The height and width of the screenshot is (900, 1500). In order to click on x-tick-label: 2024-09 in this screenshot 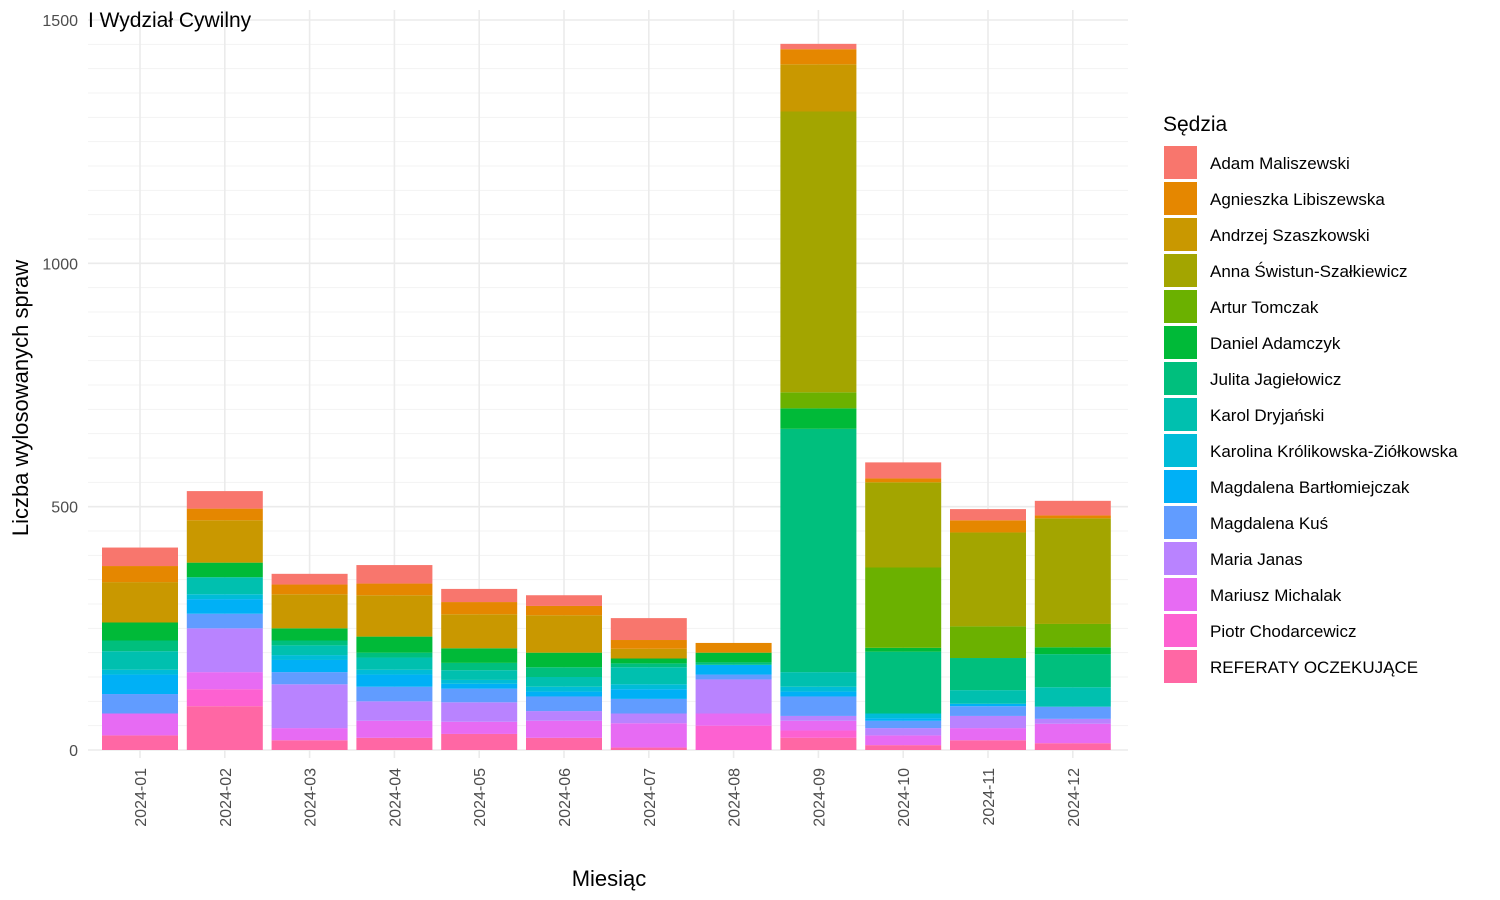, I will do `click(819, 797)`.